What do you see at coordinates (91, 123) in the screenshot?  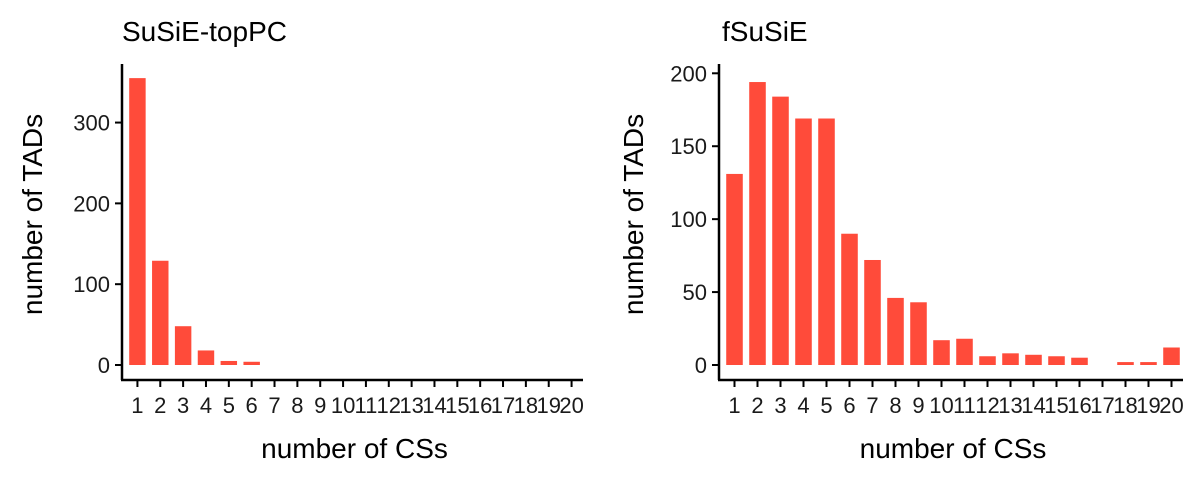 I see `y-tick-label: 300` at bounding box center [91, 123].